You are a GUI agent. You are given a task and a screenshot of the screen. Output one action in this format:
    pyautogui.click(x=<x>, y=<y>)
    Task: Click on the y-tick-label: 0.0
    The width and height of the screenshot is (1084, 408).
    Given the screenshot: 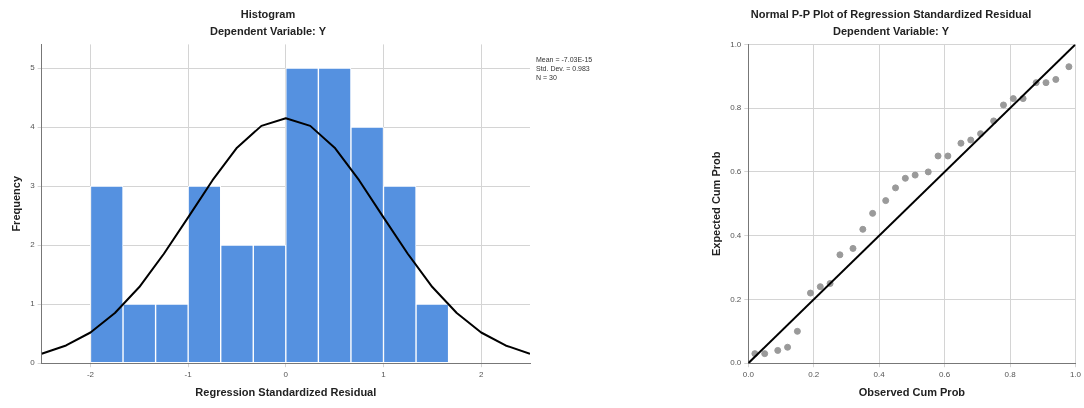 What is the action you would take?
    pyautogui.click(x=736, y=363)
    